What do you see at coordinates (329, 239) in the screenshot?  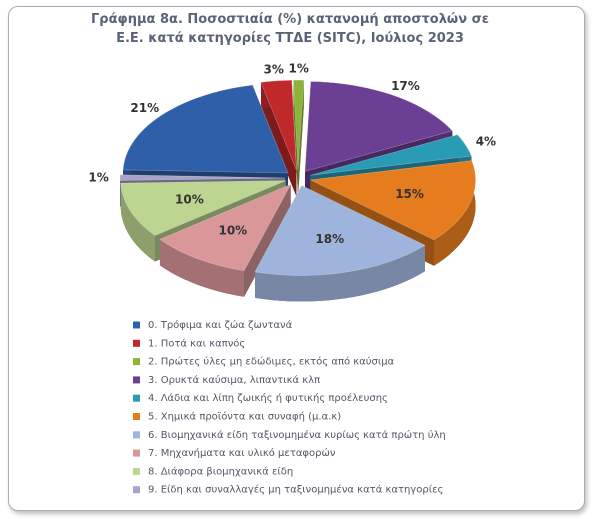 I see `data-label: 18%` at bounding box center [329, 239].